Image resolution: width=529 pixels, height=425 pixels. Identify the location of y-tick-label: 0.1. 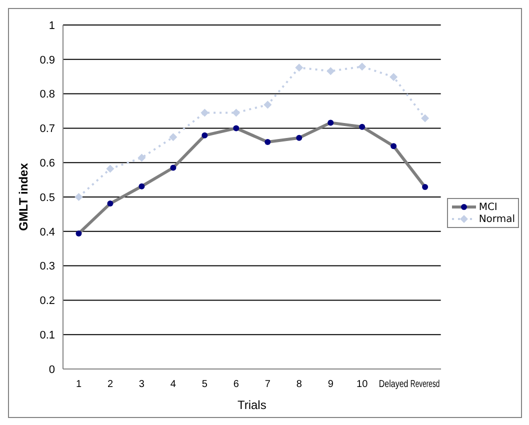
(47, 336).